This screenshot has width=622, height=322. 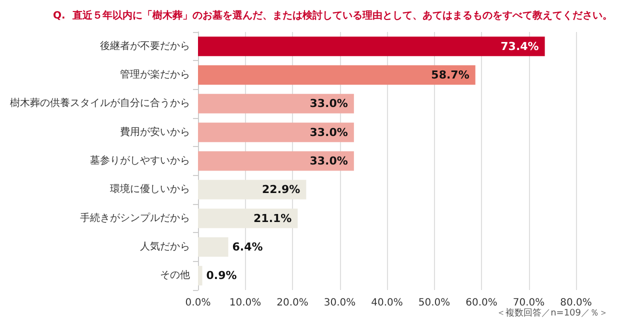 What do you see at coordinates (340, 303) in the screenshot?
I see `x-tick-label: 30.0%` at bounding box center [340, 303].